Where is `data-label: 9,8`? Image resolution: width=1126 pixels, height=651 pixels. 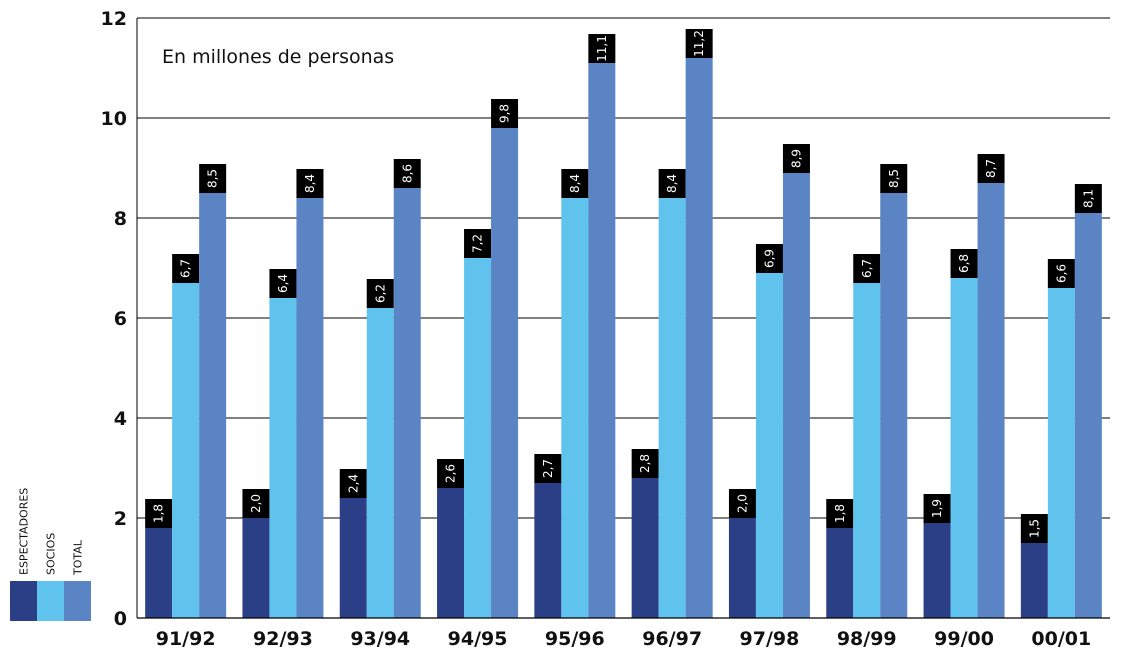 data-label: 9,8 is located at coordinates (505, 113).